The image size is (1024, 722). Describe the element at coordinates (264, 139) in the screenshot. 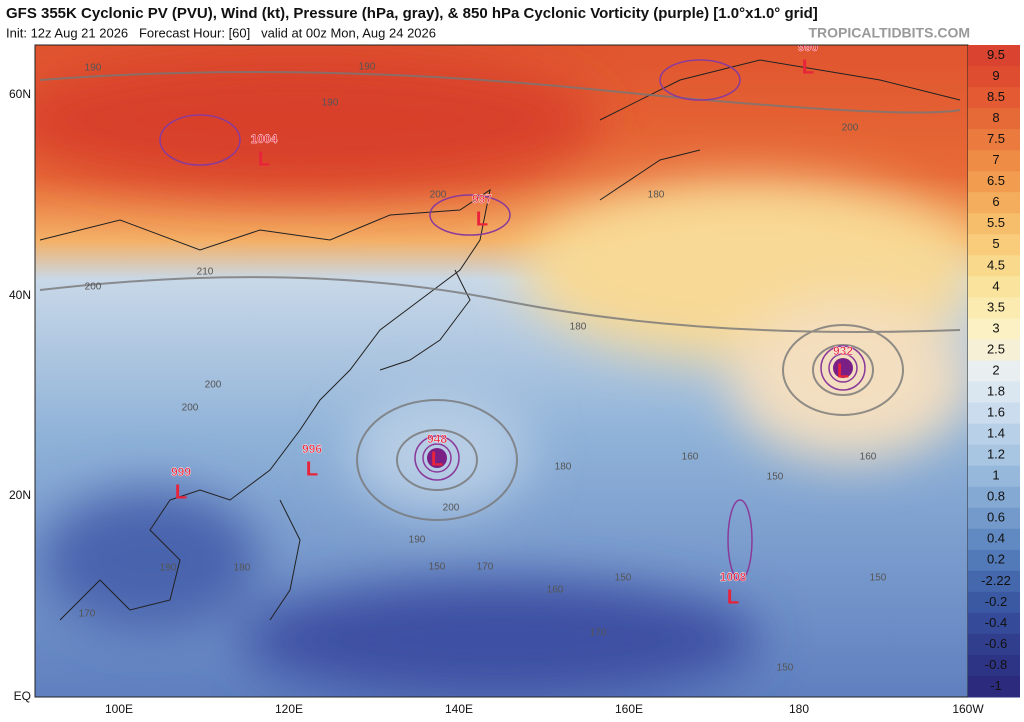

I see `low-pressure: 1004` at that location.